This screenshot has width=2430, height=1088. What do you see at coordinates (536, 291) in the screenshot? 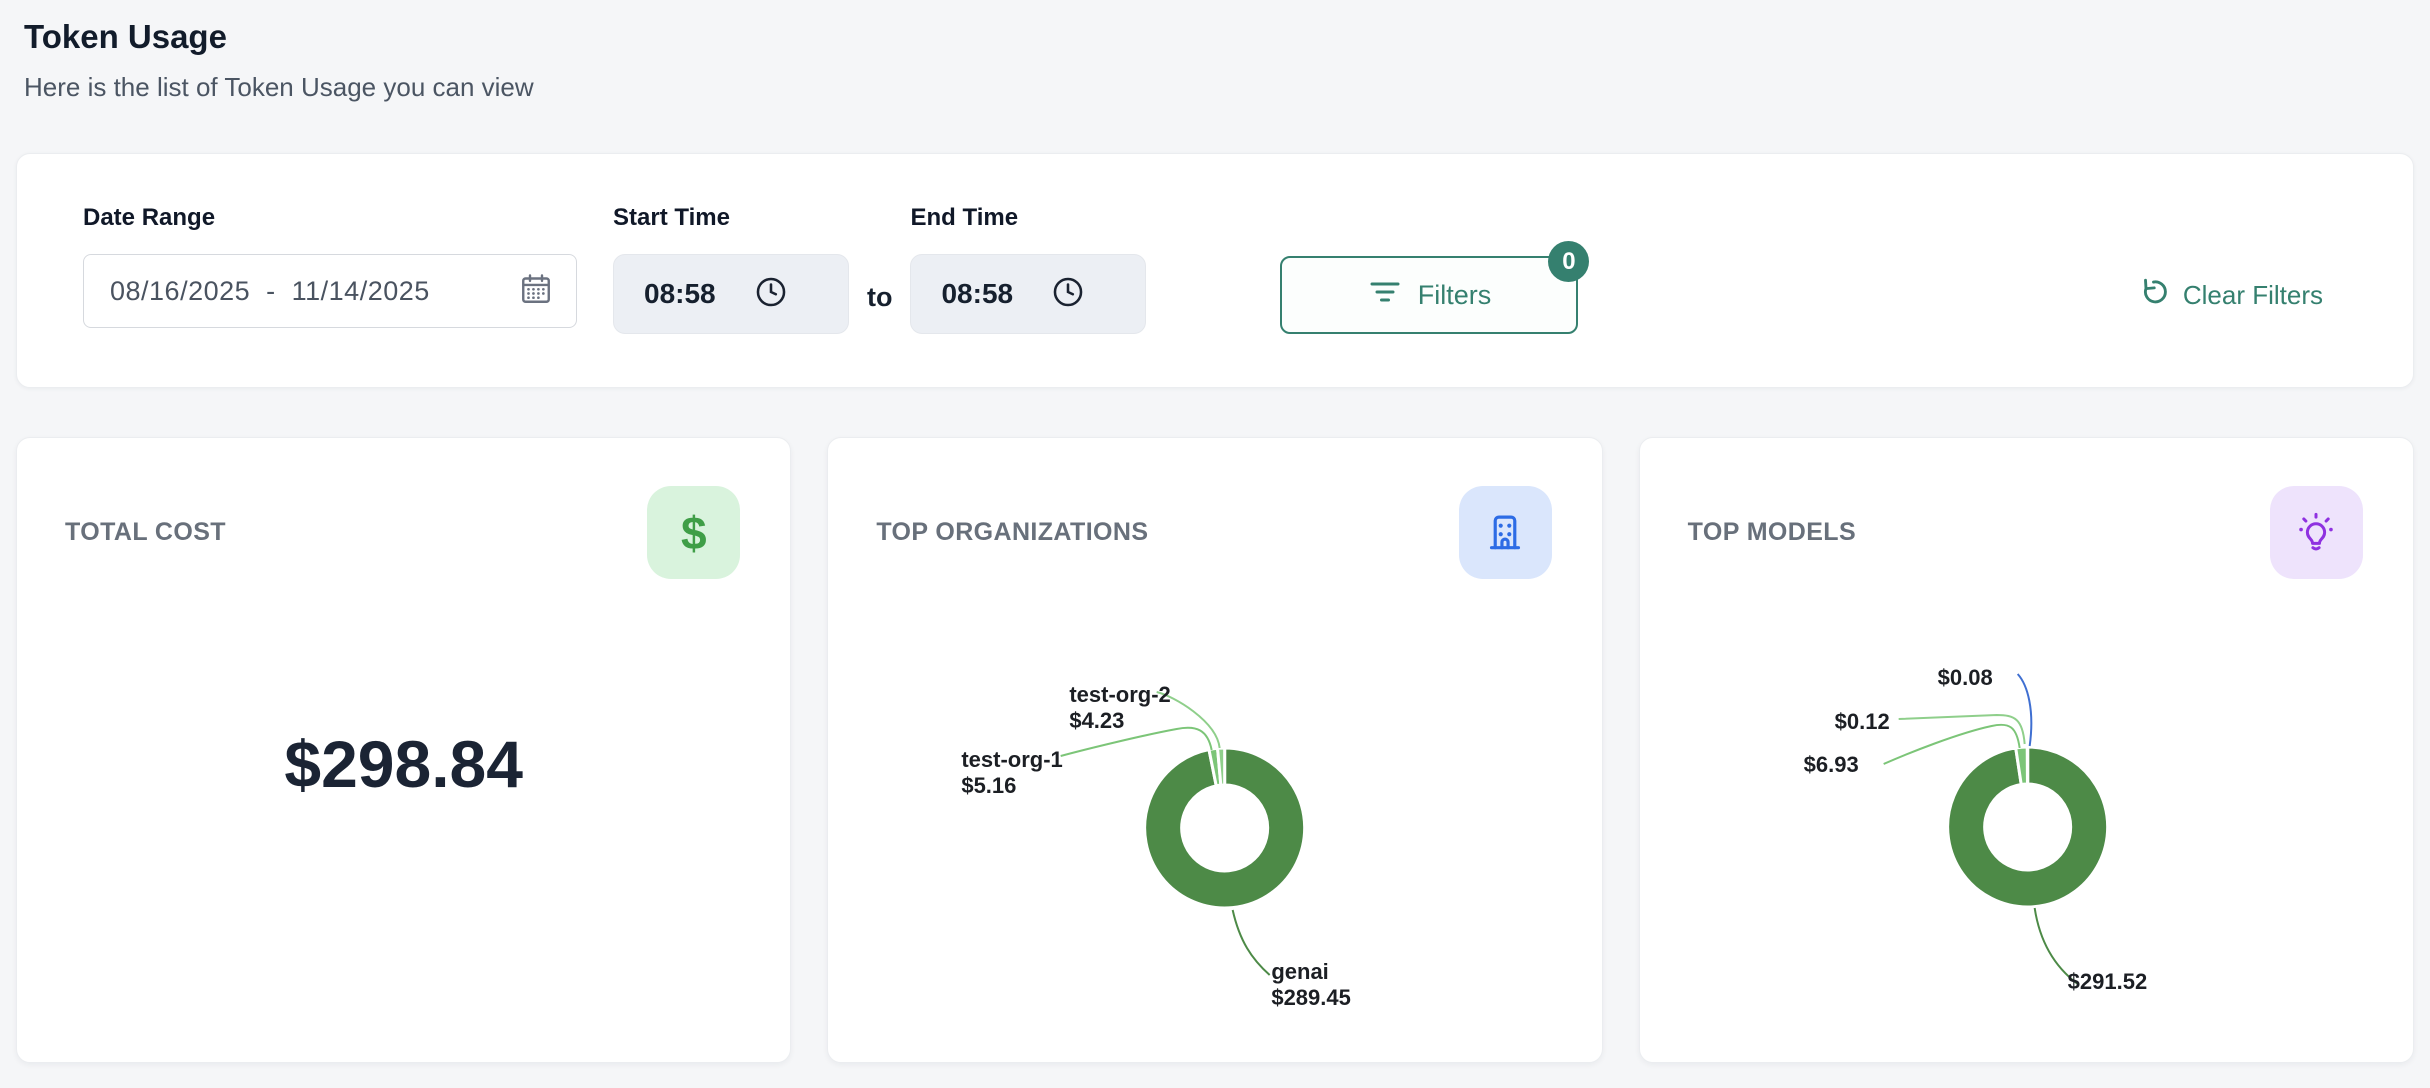
I see `calendar-icon` at bounding box center [536, 291].